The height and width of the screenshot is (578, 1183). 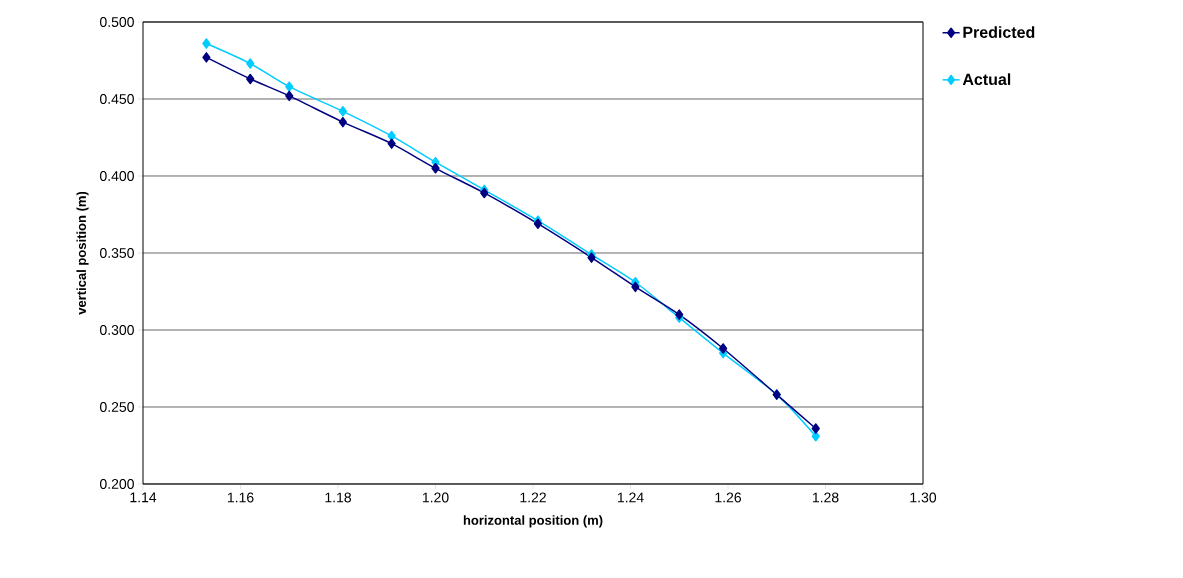 I want to click on x-tick-label: 1.28, so click(x=825, y=497).